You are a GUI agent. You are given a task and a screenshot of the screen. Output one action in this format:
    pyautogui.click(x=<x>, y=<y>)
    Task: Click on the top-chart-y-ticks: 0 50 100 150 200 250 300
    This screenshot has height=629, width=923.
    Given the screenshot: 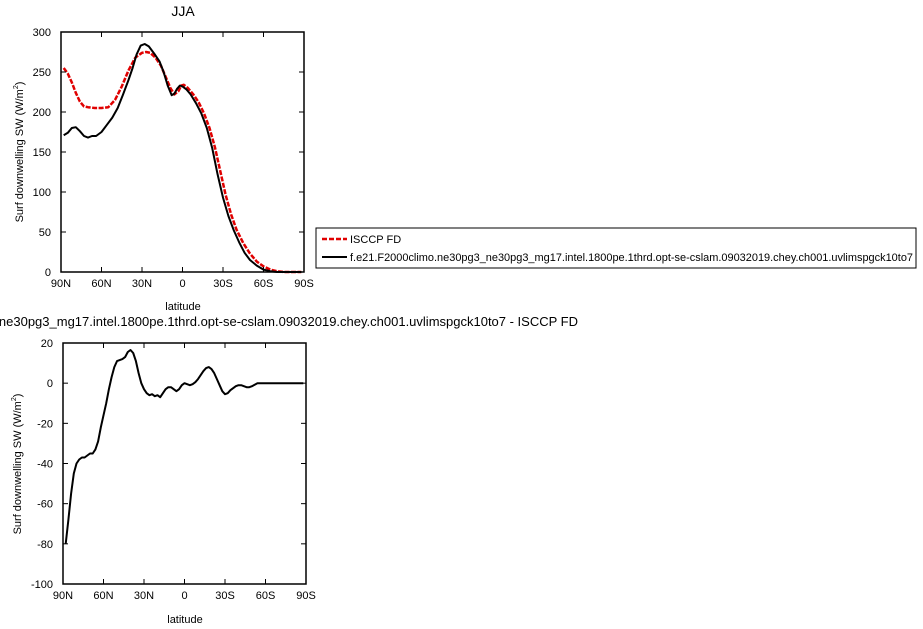 What is the action you would take?
    pyautogui.click(x=168, y=153)
    